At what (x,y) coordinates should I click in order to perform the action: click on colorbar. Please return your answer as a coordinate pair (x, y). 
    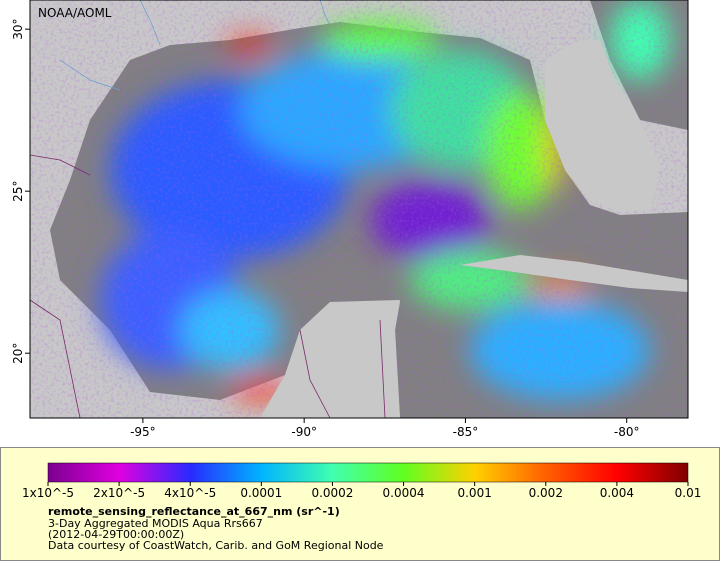
    Looking at the image, I should click on (368, 472).